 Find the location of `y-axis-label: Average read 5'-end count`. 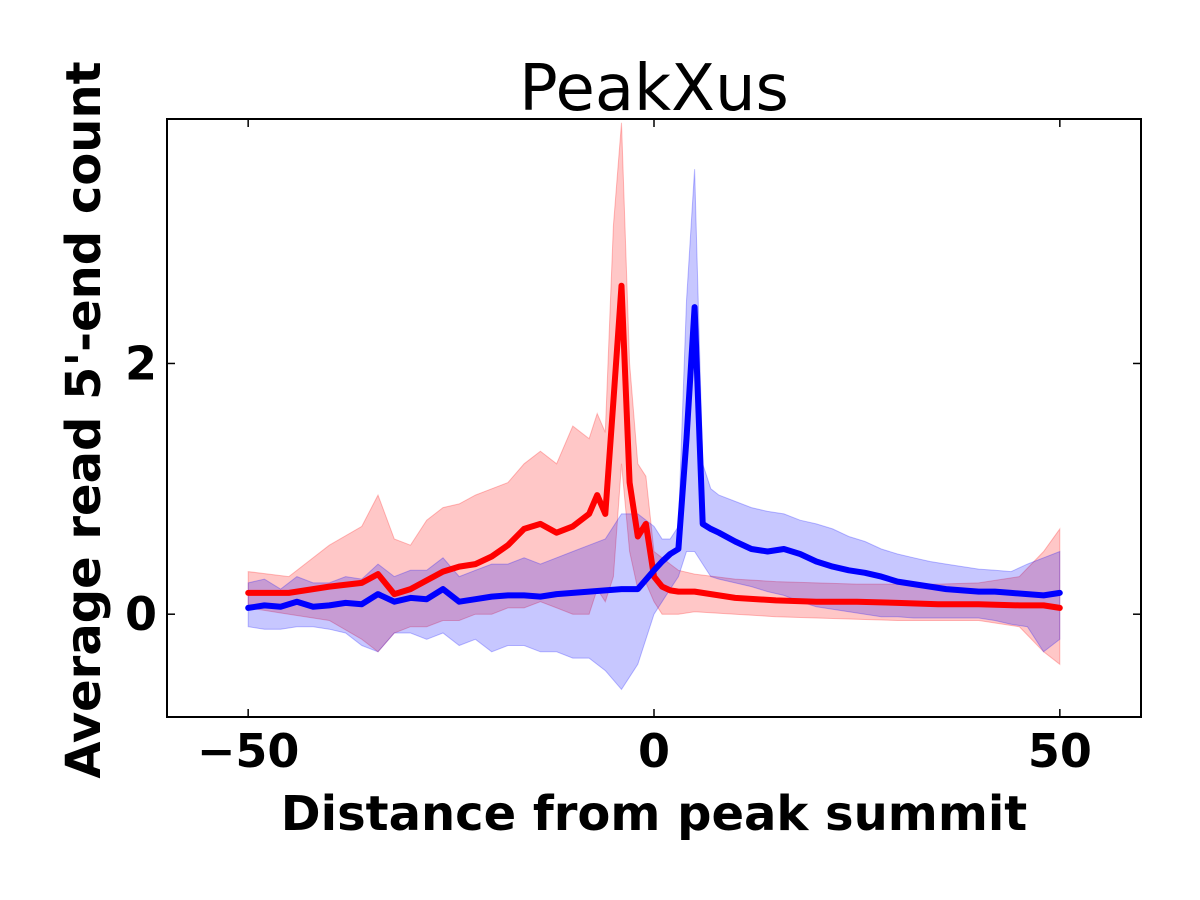

y-axis-label: Average read 5'-end count is located at coordinates (84, 419).